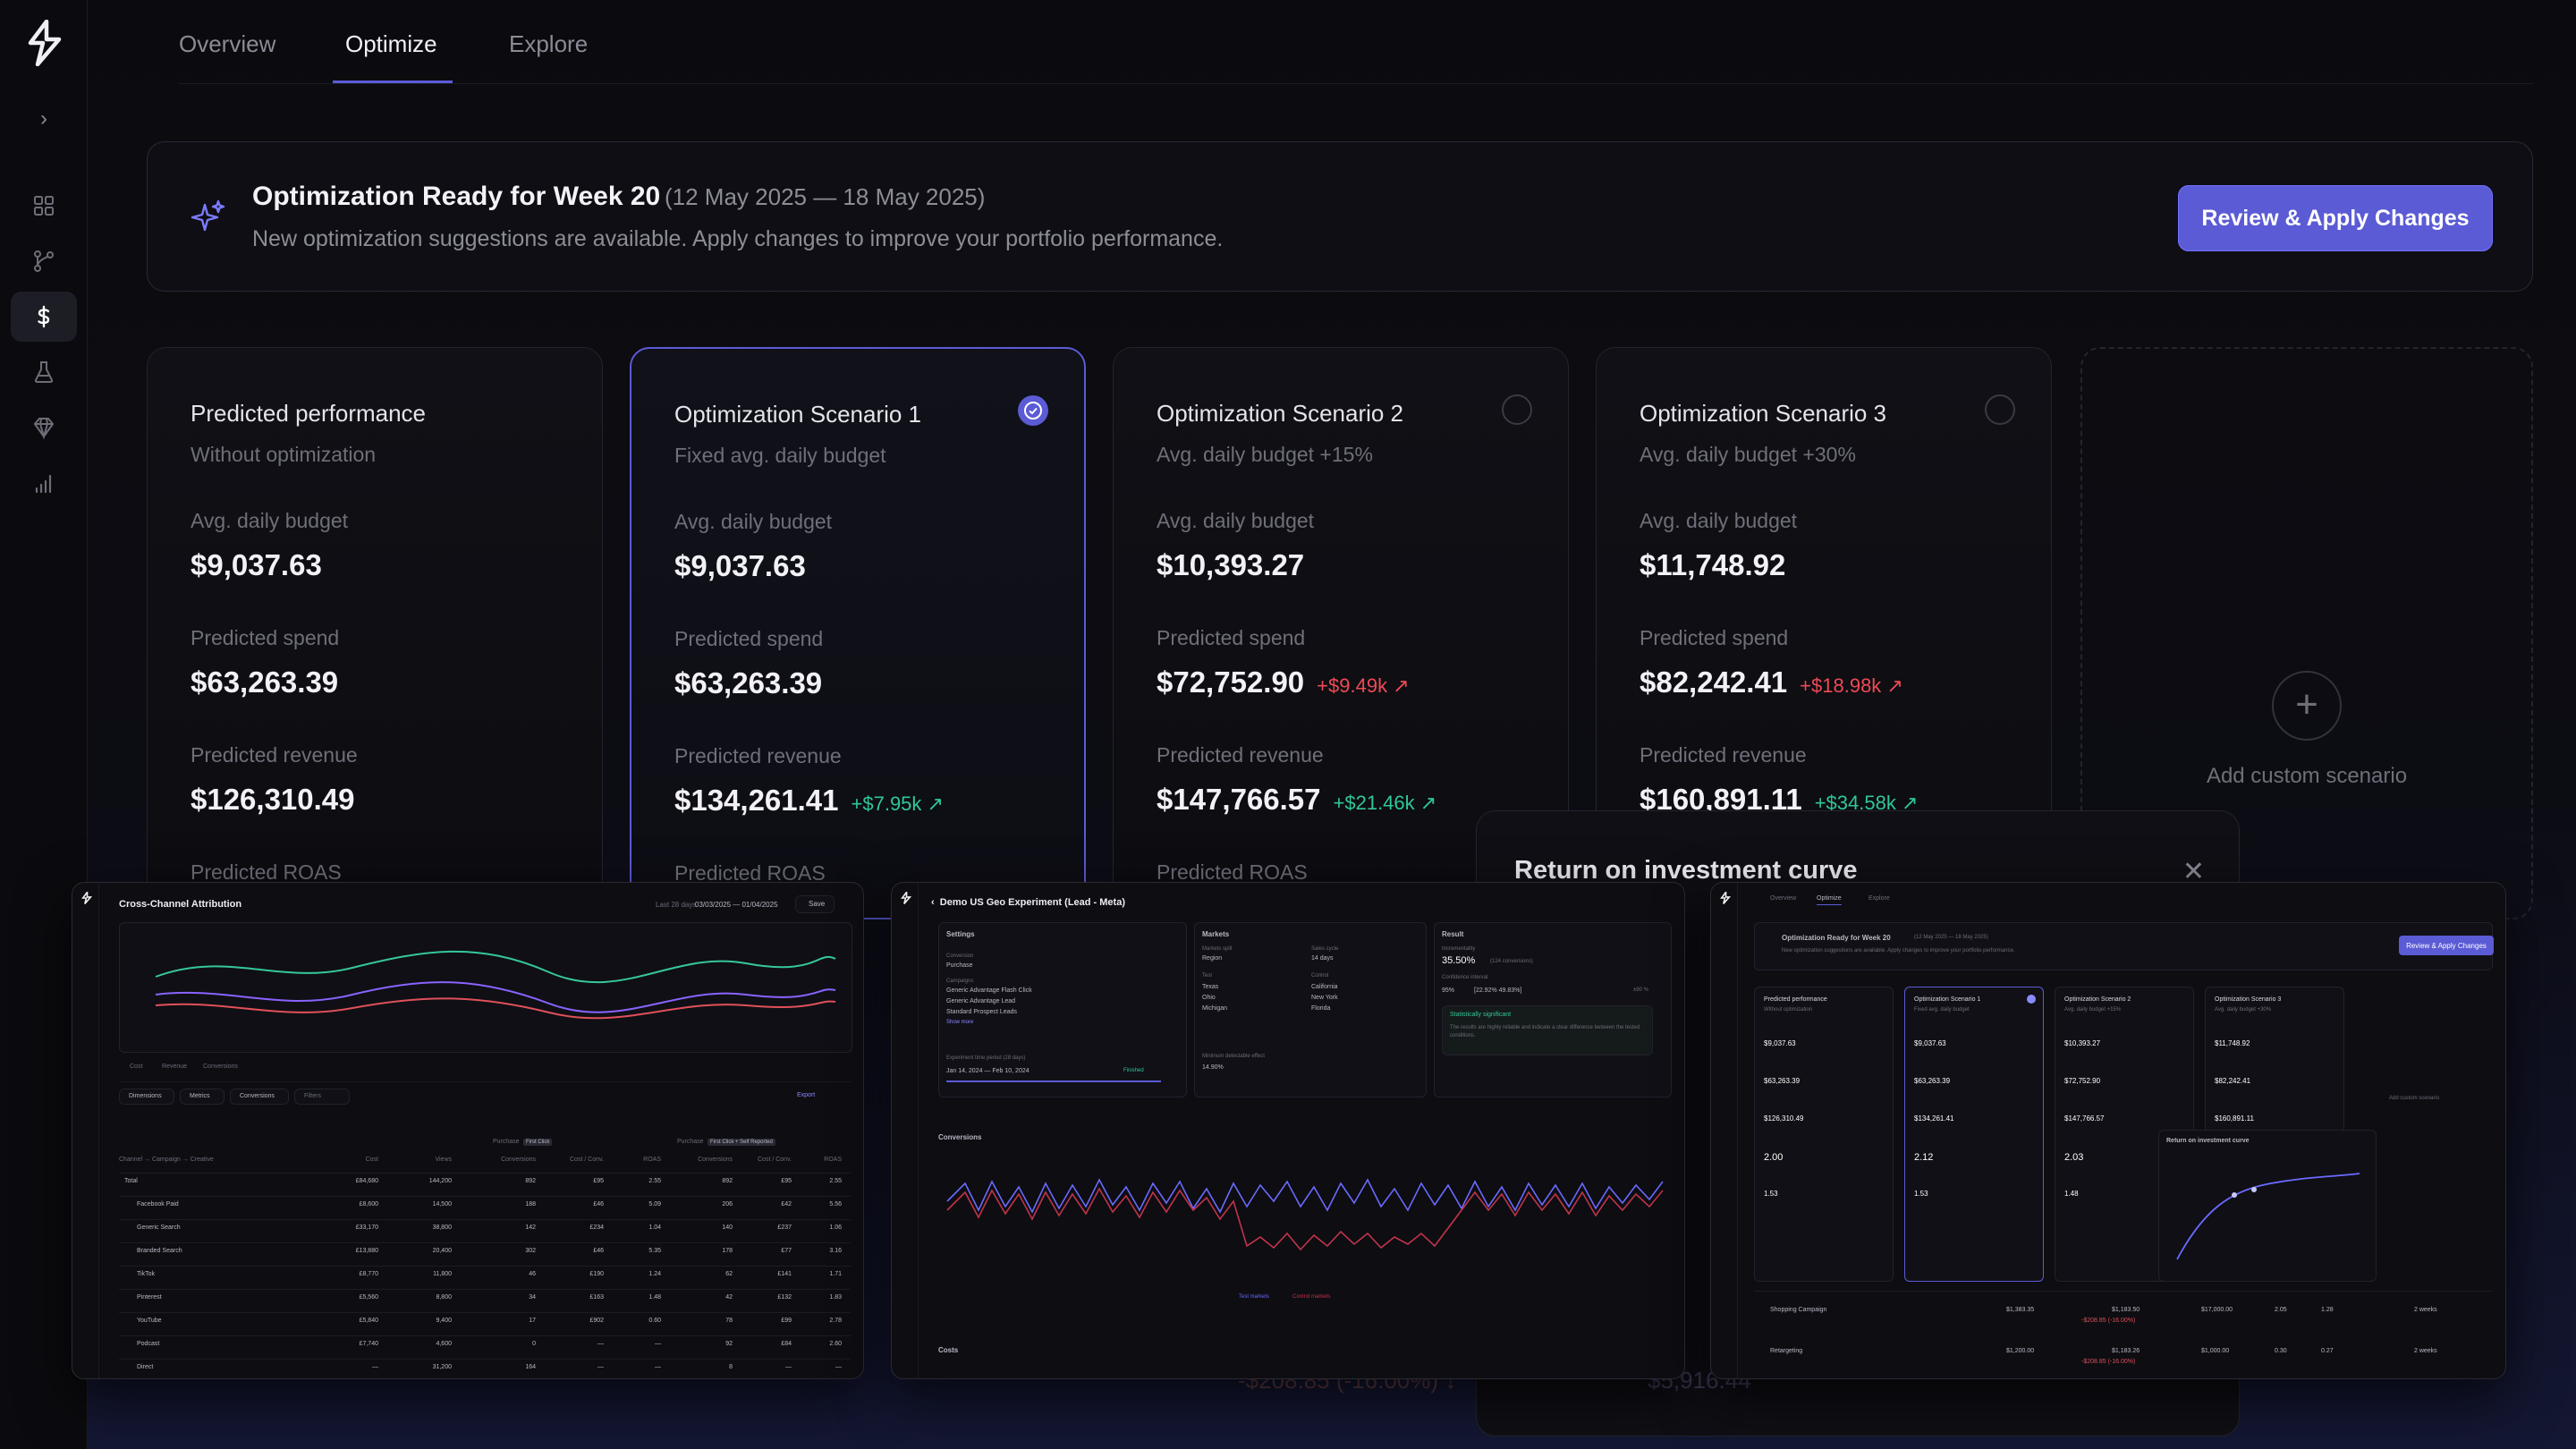 This screenshot has width=2576, height=1449. Describe the element at coordinates (1771, 1194) in the screenshot. I see `mini-card-text: 1.53` at that location.